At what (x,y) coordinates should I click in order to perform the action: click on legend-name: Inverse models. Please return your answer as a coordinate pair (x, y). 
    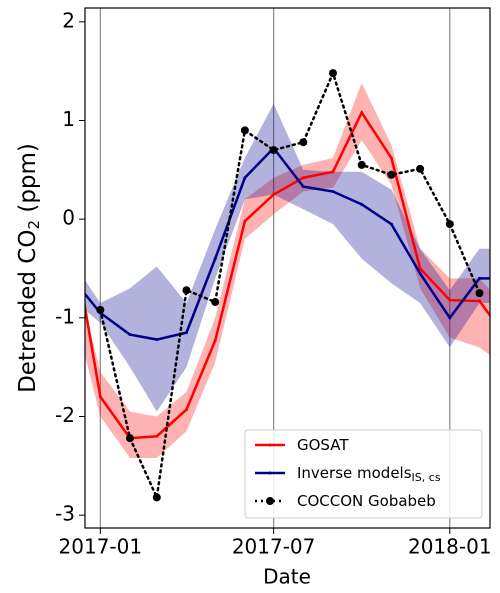
    Looking at the image, I should click on (354, 473).